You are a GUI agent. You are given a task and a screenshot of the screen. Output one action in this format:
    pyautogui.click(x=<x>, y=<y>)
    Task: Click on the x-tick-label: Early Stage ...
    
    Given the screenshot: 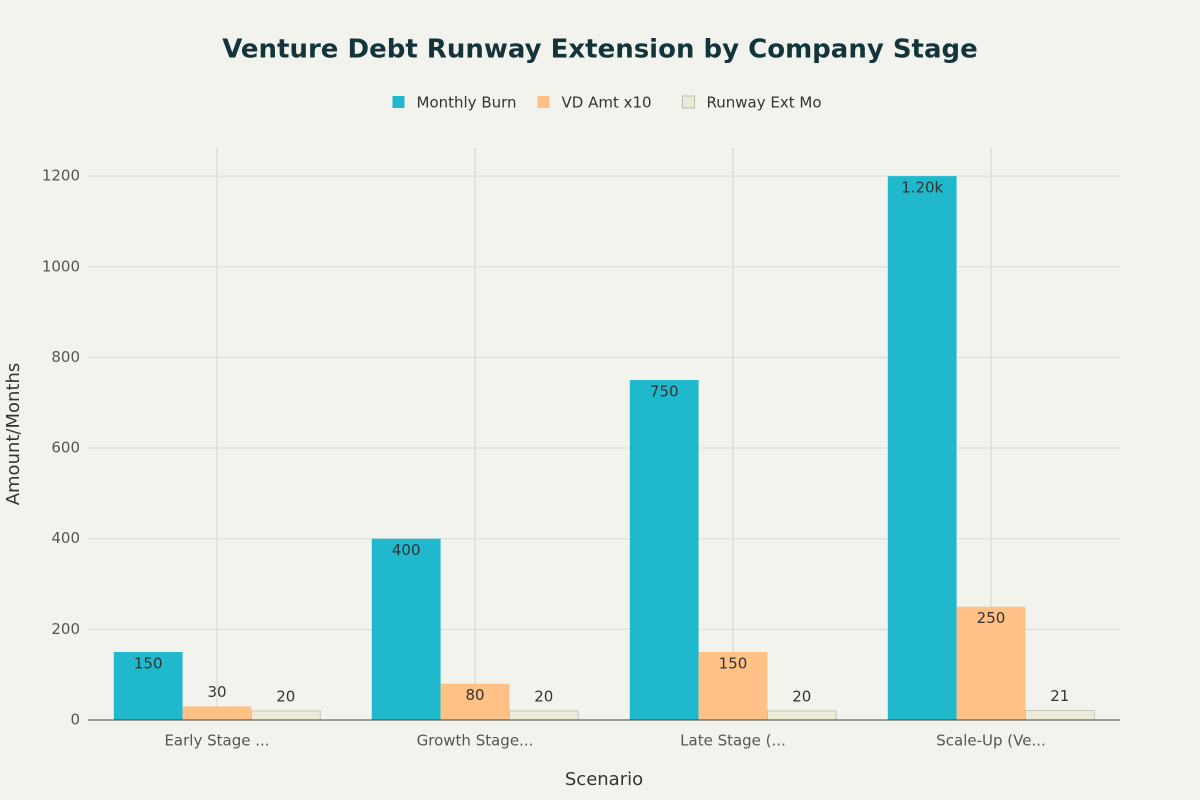 What is the action you would take?
    pyautogui.click(x=216, y=741)
    